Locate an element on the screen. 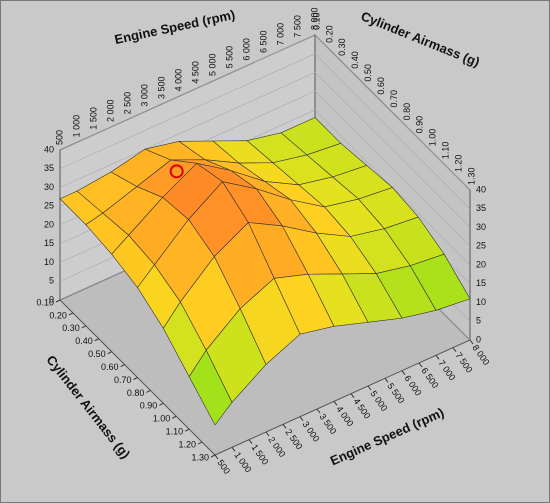 This screenshot has height=503, width=550. x-tick-label-top: 1 500 is located at coordinates (93, 118).